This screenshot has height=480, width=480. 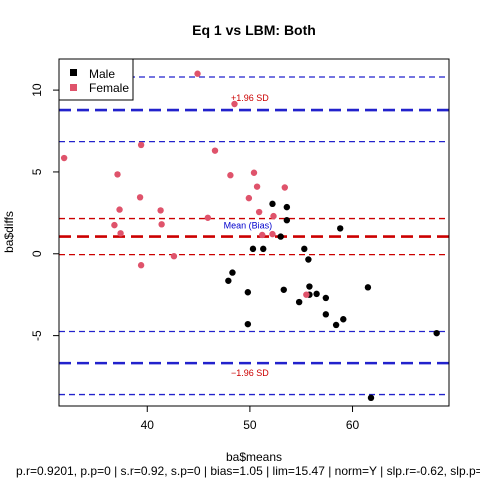 I want to click on legend-female-label: Female, so click(x=109, y=88).